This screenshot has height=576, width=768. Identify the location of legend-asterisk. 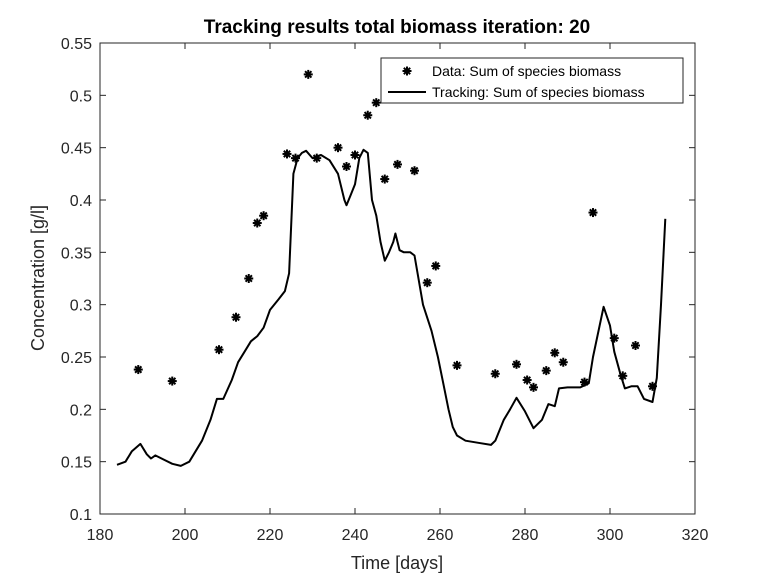
(407, 71).